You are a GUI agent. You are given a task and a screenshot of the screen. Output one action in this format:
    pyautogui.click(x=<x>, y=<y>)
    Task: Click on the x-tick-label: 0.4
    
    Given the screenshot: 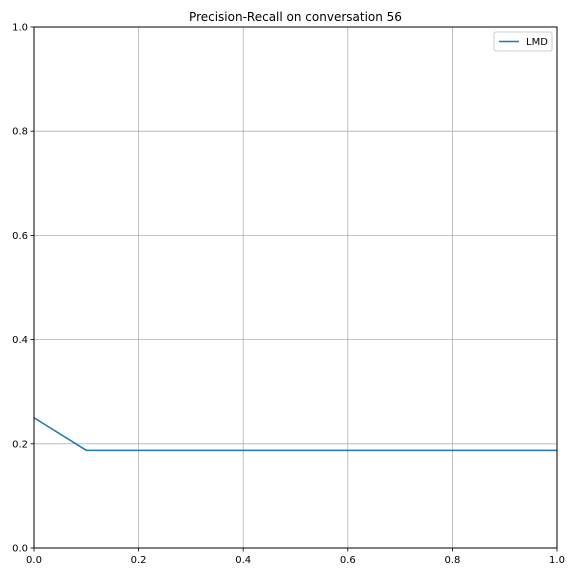 What is the action you would take?
    pyautogui.click(x=243, y=560)
    